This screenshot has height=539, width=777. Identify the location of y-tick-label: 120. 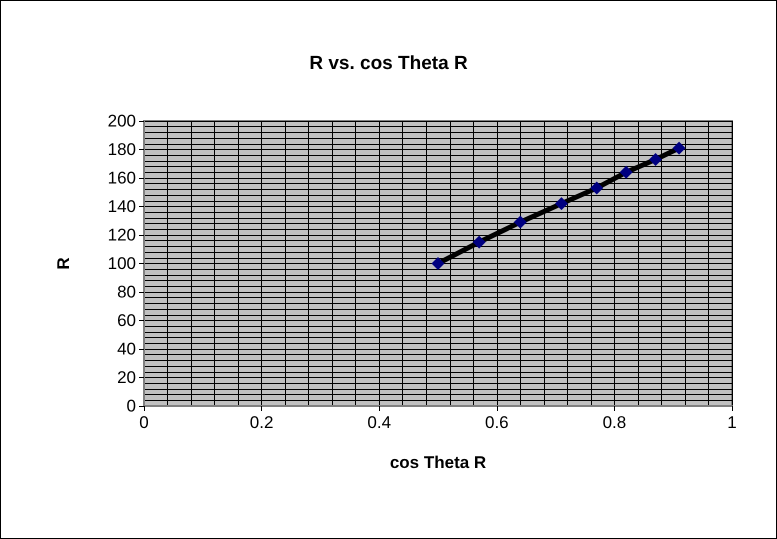
(122, 235).